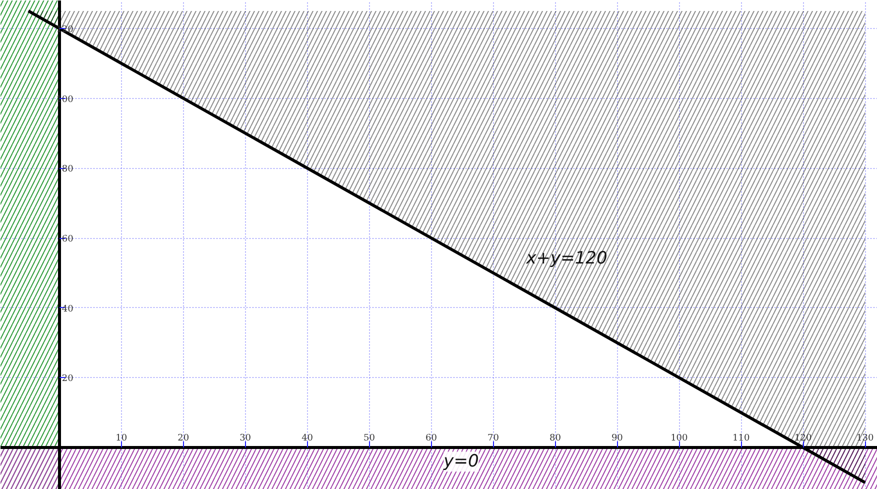  Describe the element at coordinates (494, 439) in the screenshot. I see `x-tick-label: 70` at that location.